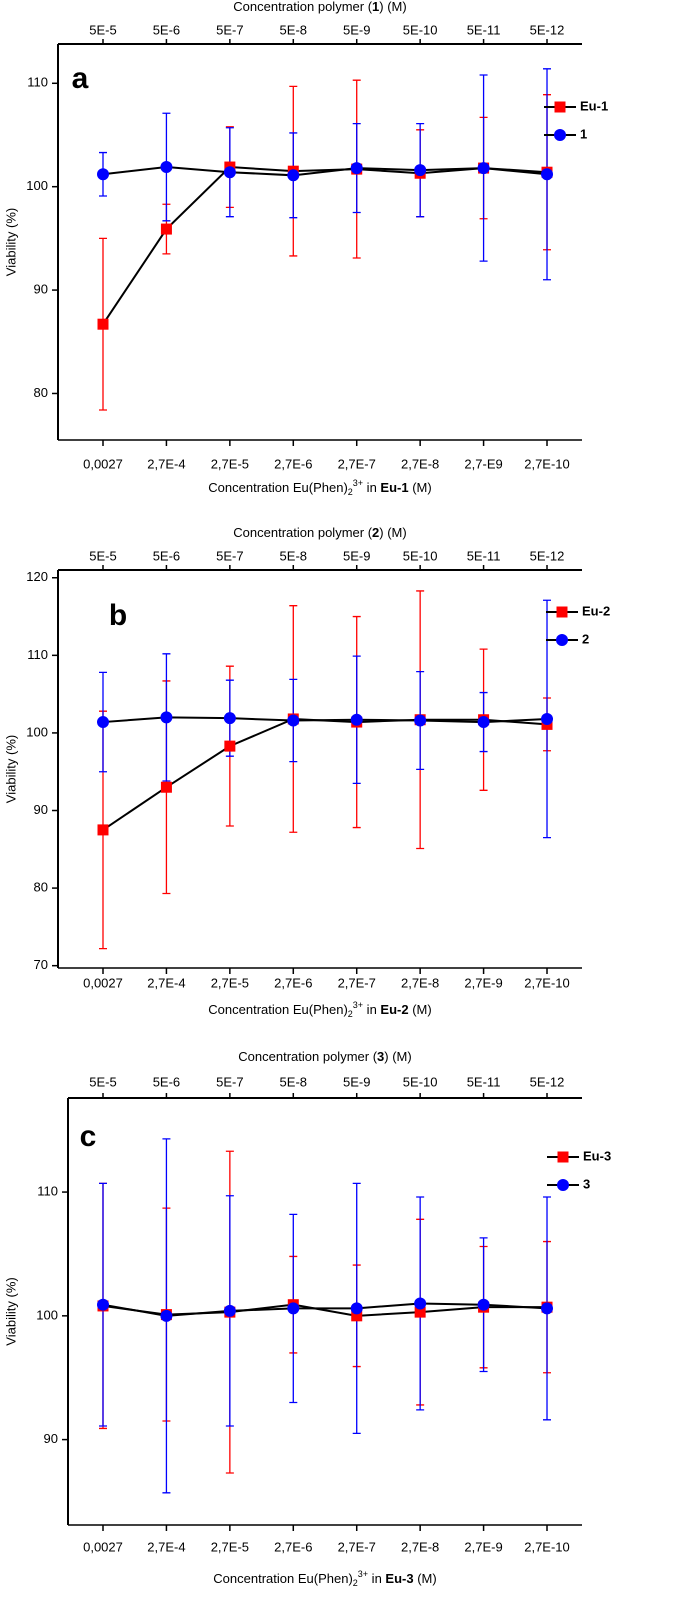 The height and width of the screenshot is (1620, 685). What do you see at coordinates (41, 964) in the screenshot?
I see `y-tick-label: 70` at bounding box center [41, 964].